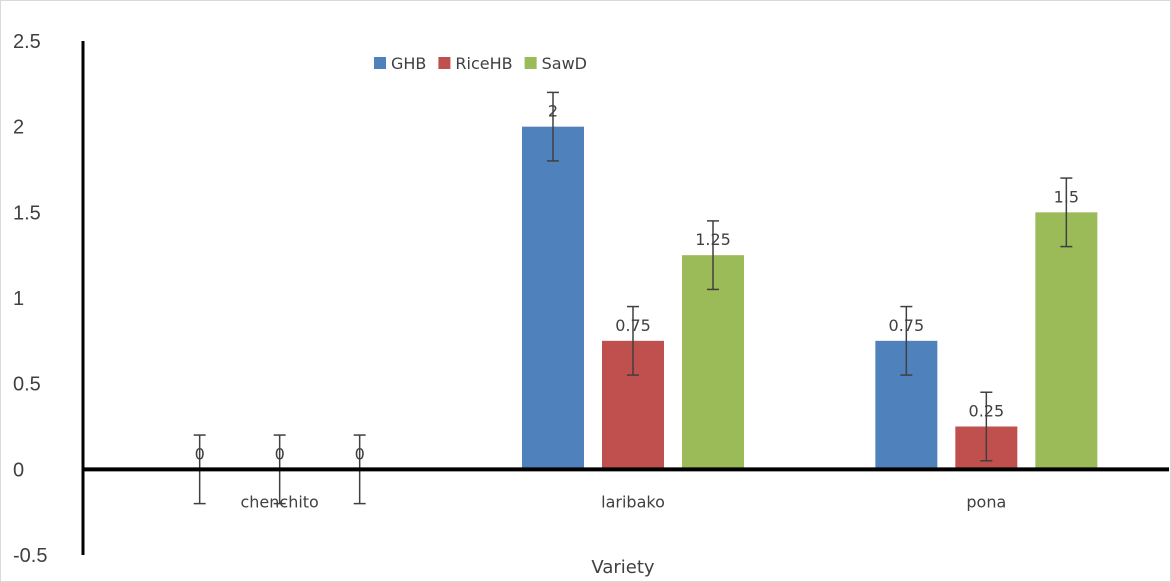 The image size is (1171, 582). I want to click on legend-label-ricehb: RiceHB, so click(483, 63).